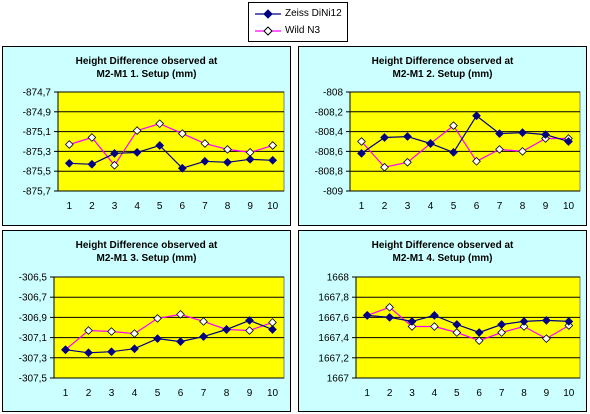  What do you see at coordinates (146, 258) in the screenshot?
I see `chart-title-line-2: M2-M1 3. Setup (mm)` at bounding box center [146, 258].